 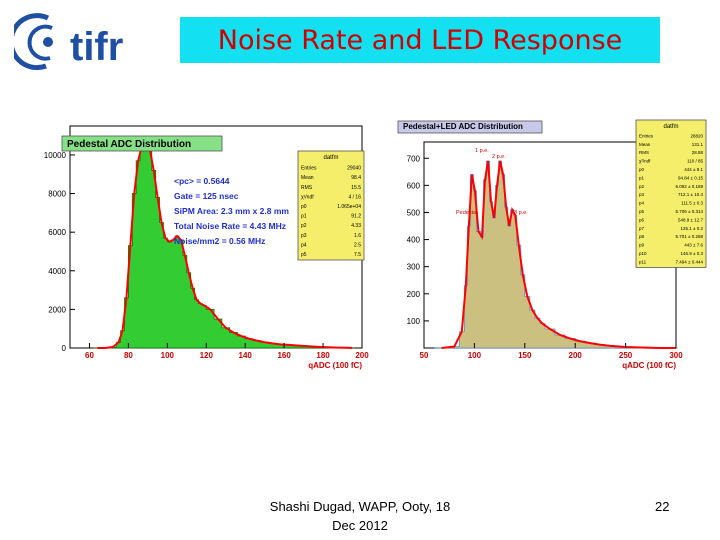 I want to click on y-tick-label: 300, so click(x=414, y=267).